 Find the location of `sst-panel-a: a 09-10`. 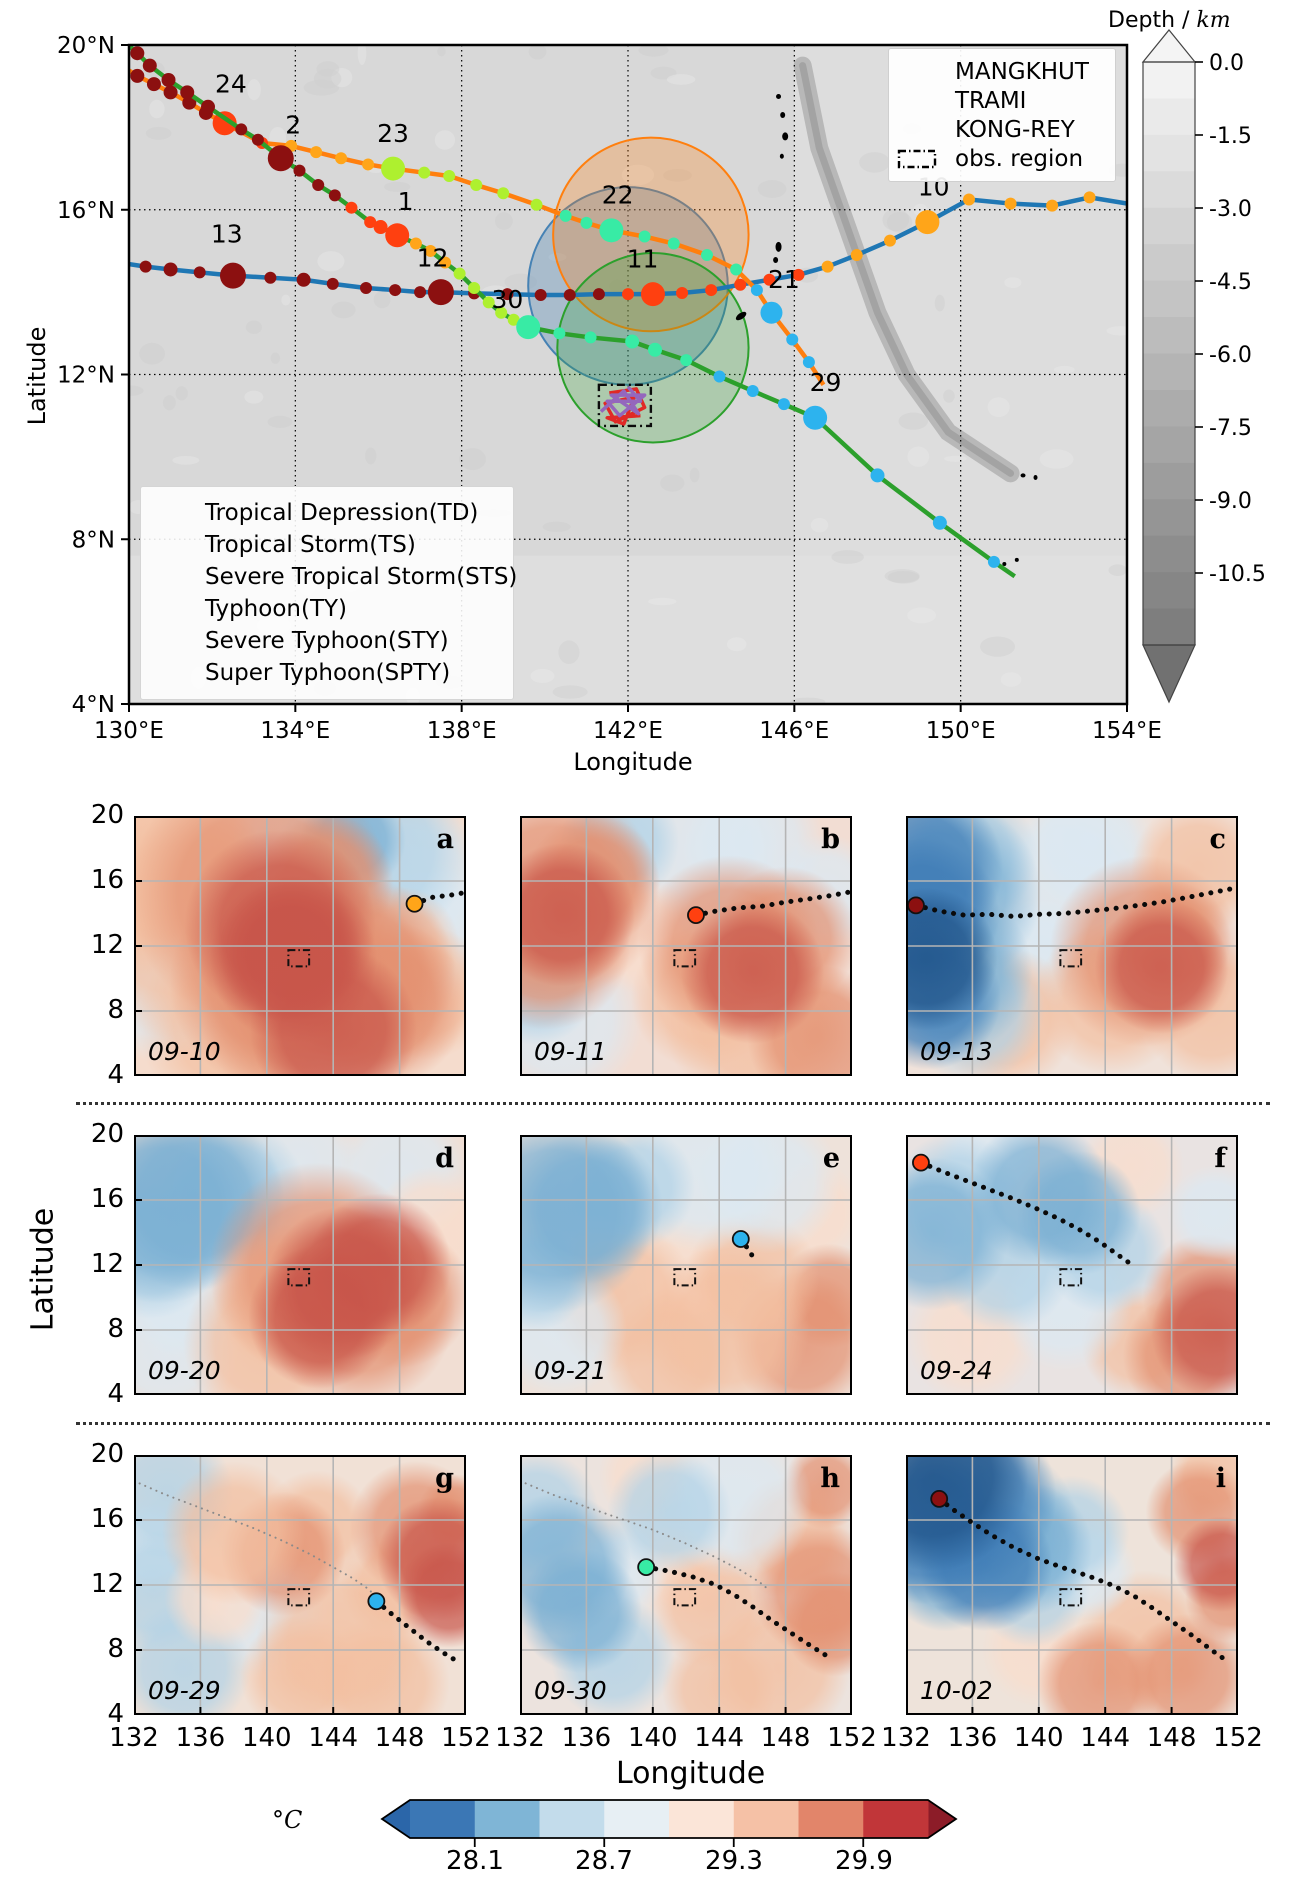

sst-panel-a: a 09-10 is located at coordinates (300, 946).